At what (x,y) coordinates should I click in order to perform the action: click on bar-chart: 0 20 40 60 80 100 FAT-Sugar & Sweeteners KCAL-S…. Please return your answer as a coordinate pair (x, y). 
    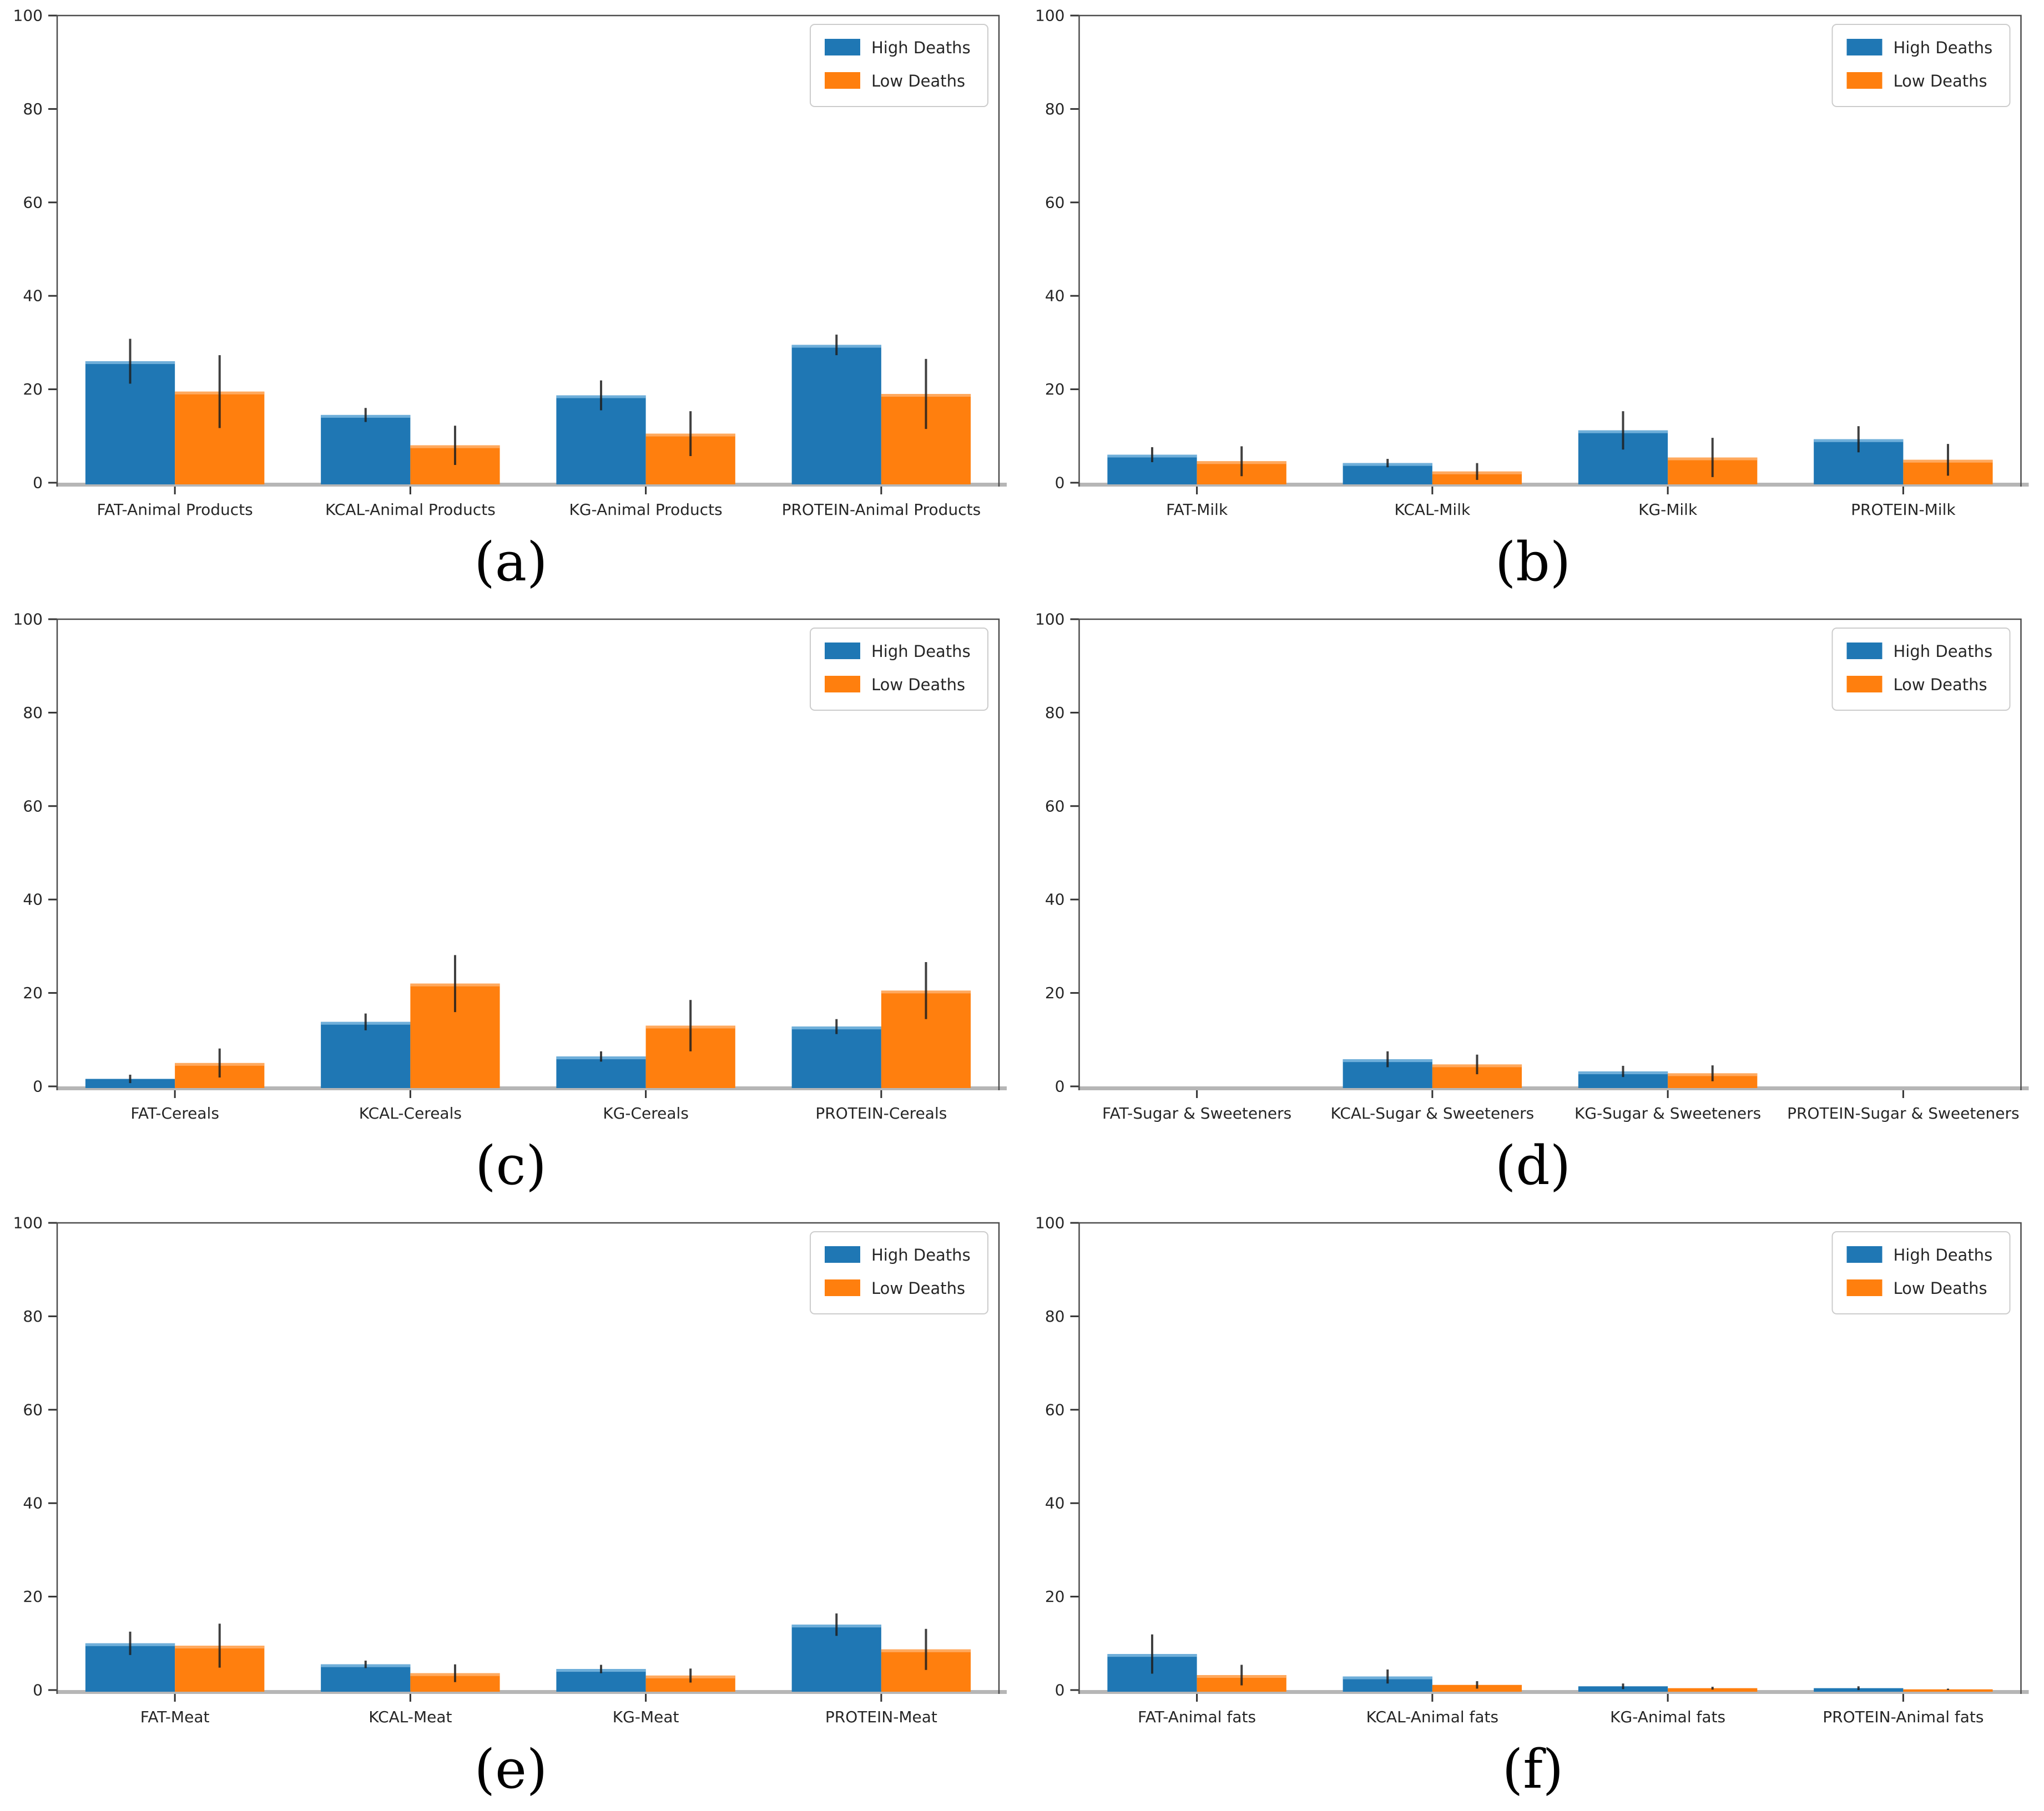
    Looking at the image, I should click on (1532, 866).